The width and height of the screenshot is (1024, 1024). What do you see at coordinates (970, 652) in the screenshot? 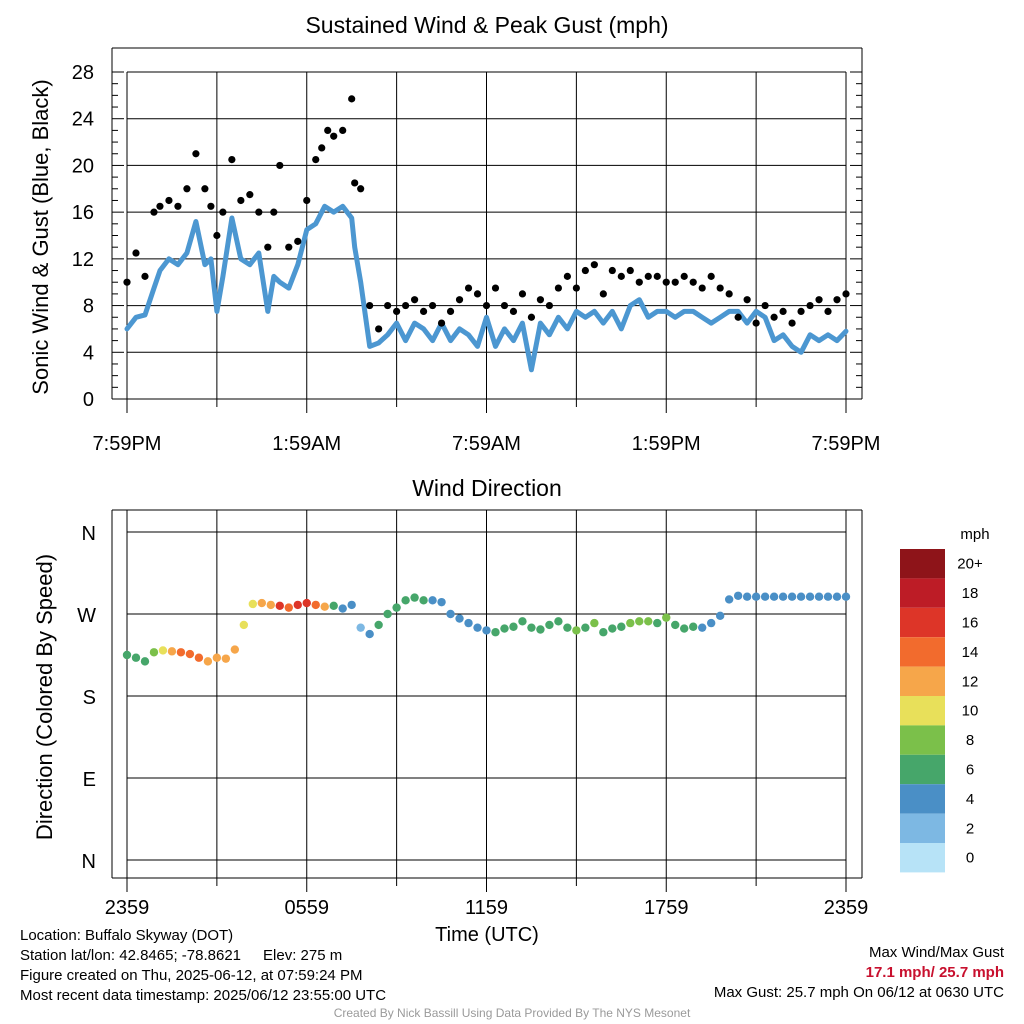
I see `colorbar-label: 14` at bounding box center [970, 652].